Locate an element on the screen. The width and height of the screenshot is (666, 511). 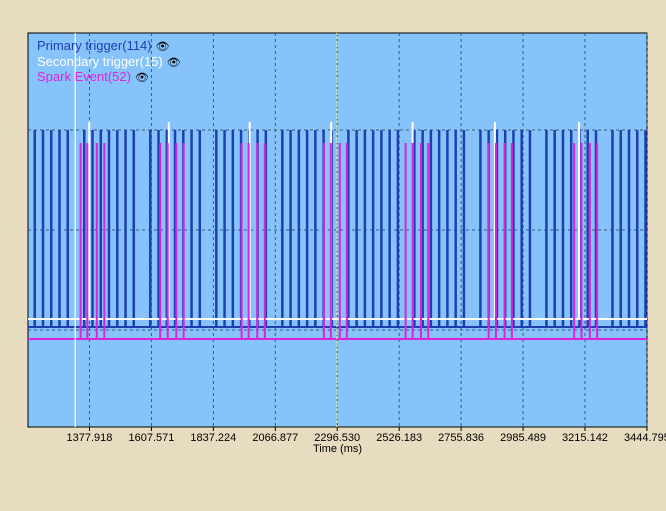
x-tick-label: 2526.183 is located at coordinates (399, 438).